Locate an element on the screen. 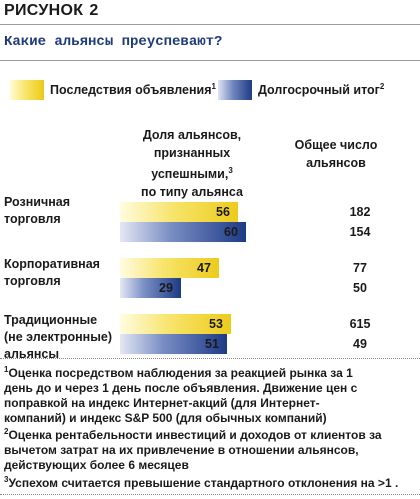 The height and width of the screenshot is (499, 420). category-label: Розничная торговля is located at coordinates (37, 211).